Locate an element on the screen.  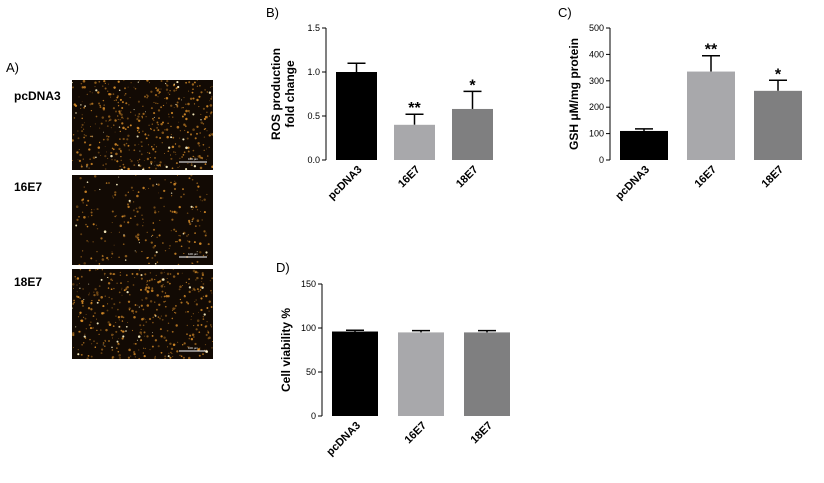
y-tick-label: 300 is located at coordinates (596, 81).